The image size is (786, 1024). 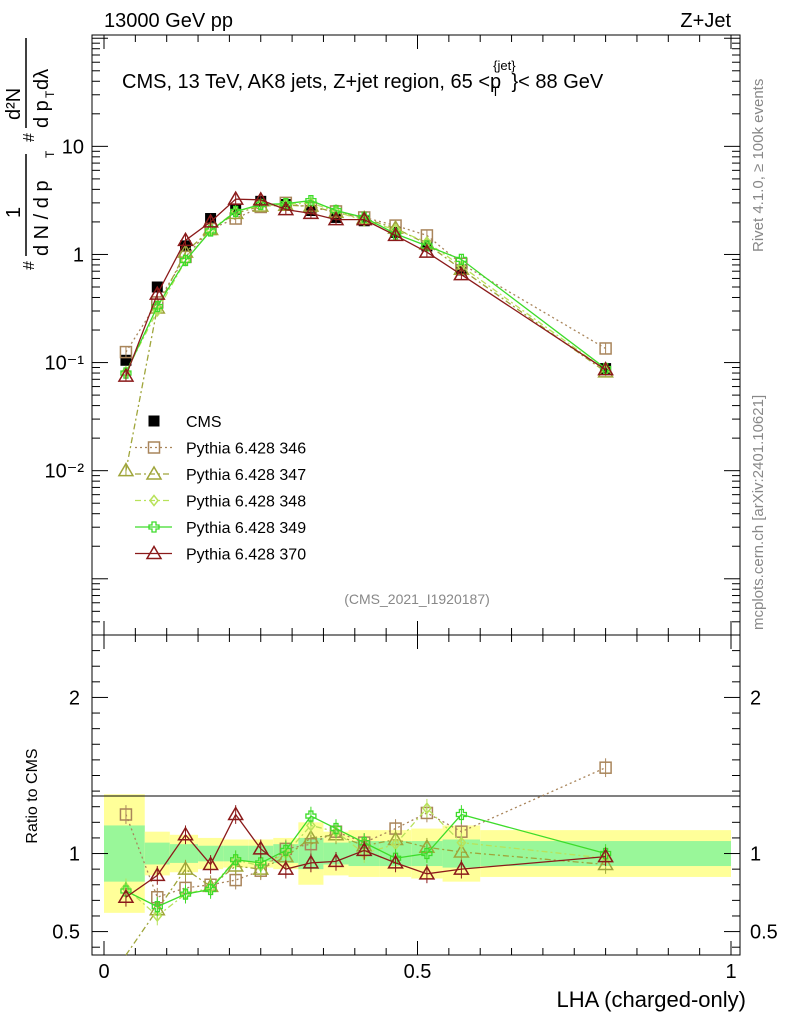 I want to click on ratio-y-tick-label-right: 2, so click(x=755, y=698).